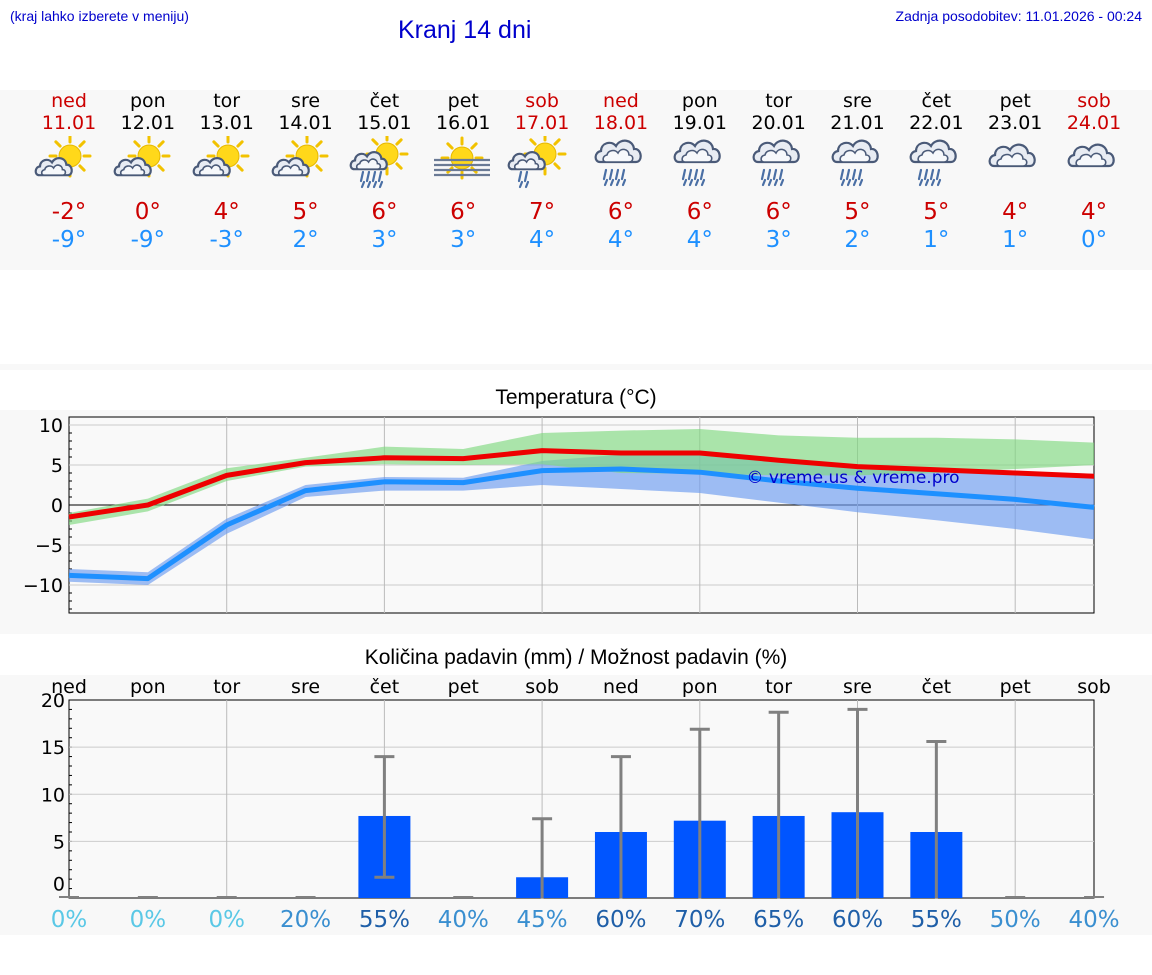  Describe the element at coordinates (43, 586) in the screenshot. I see `y-tick-label: −10` at that location.